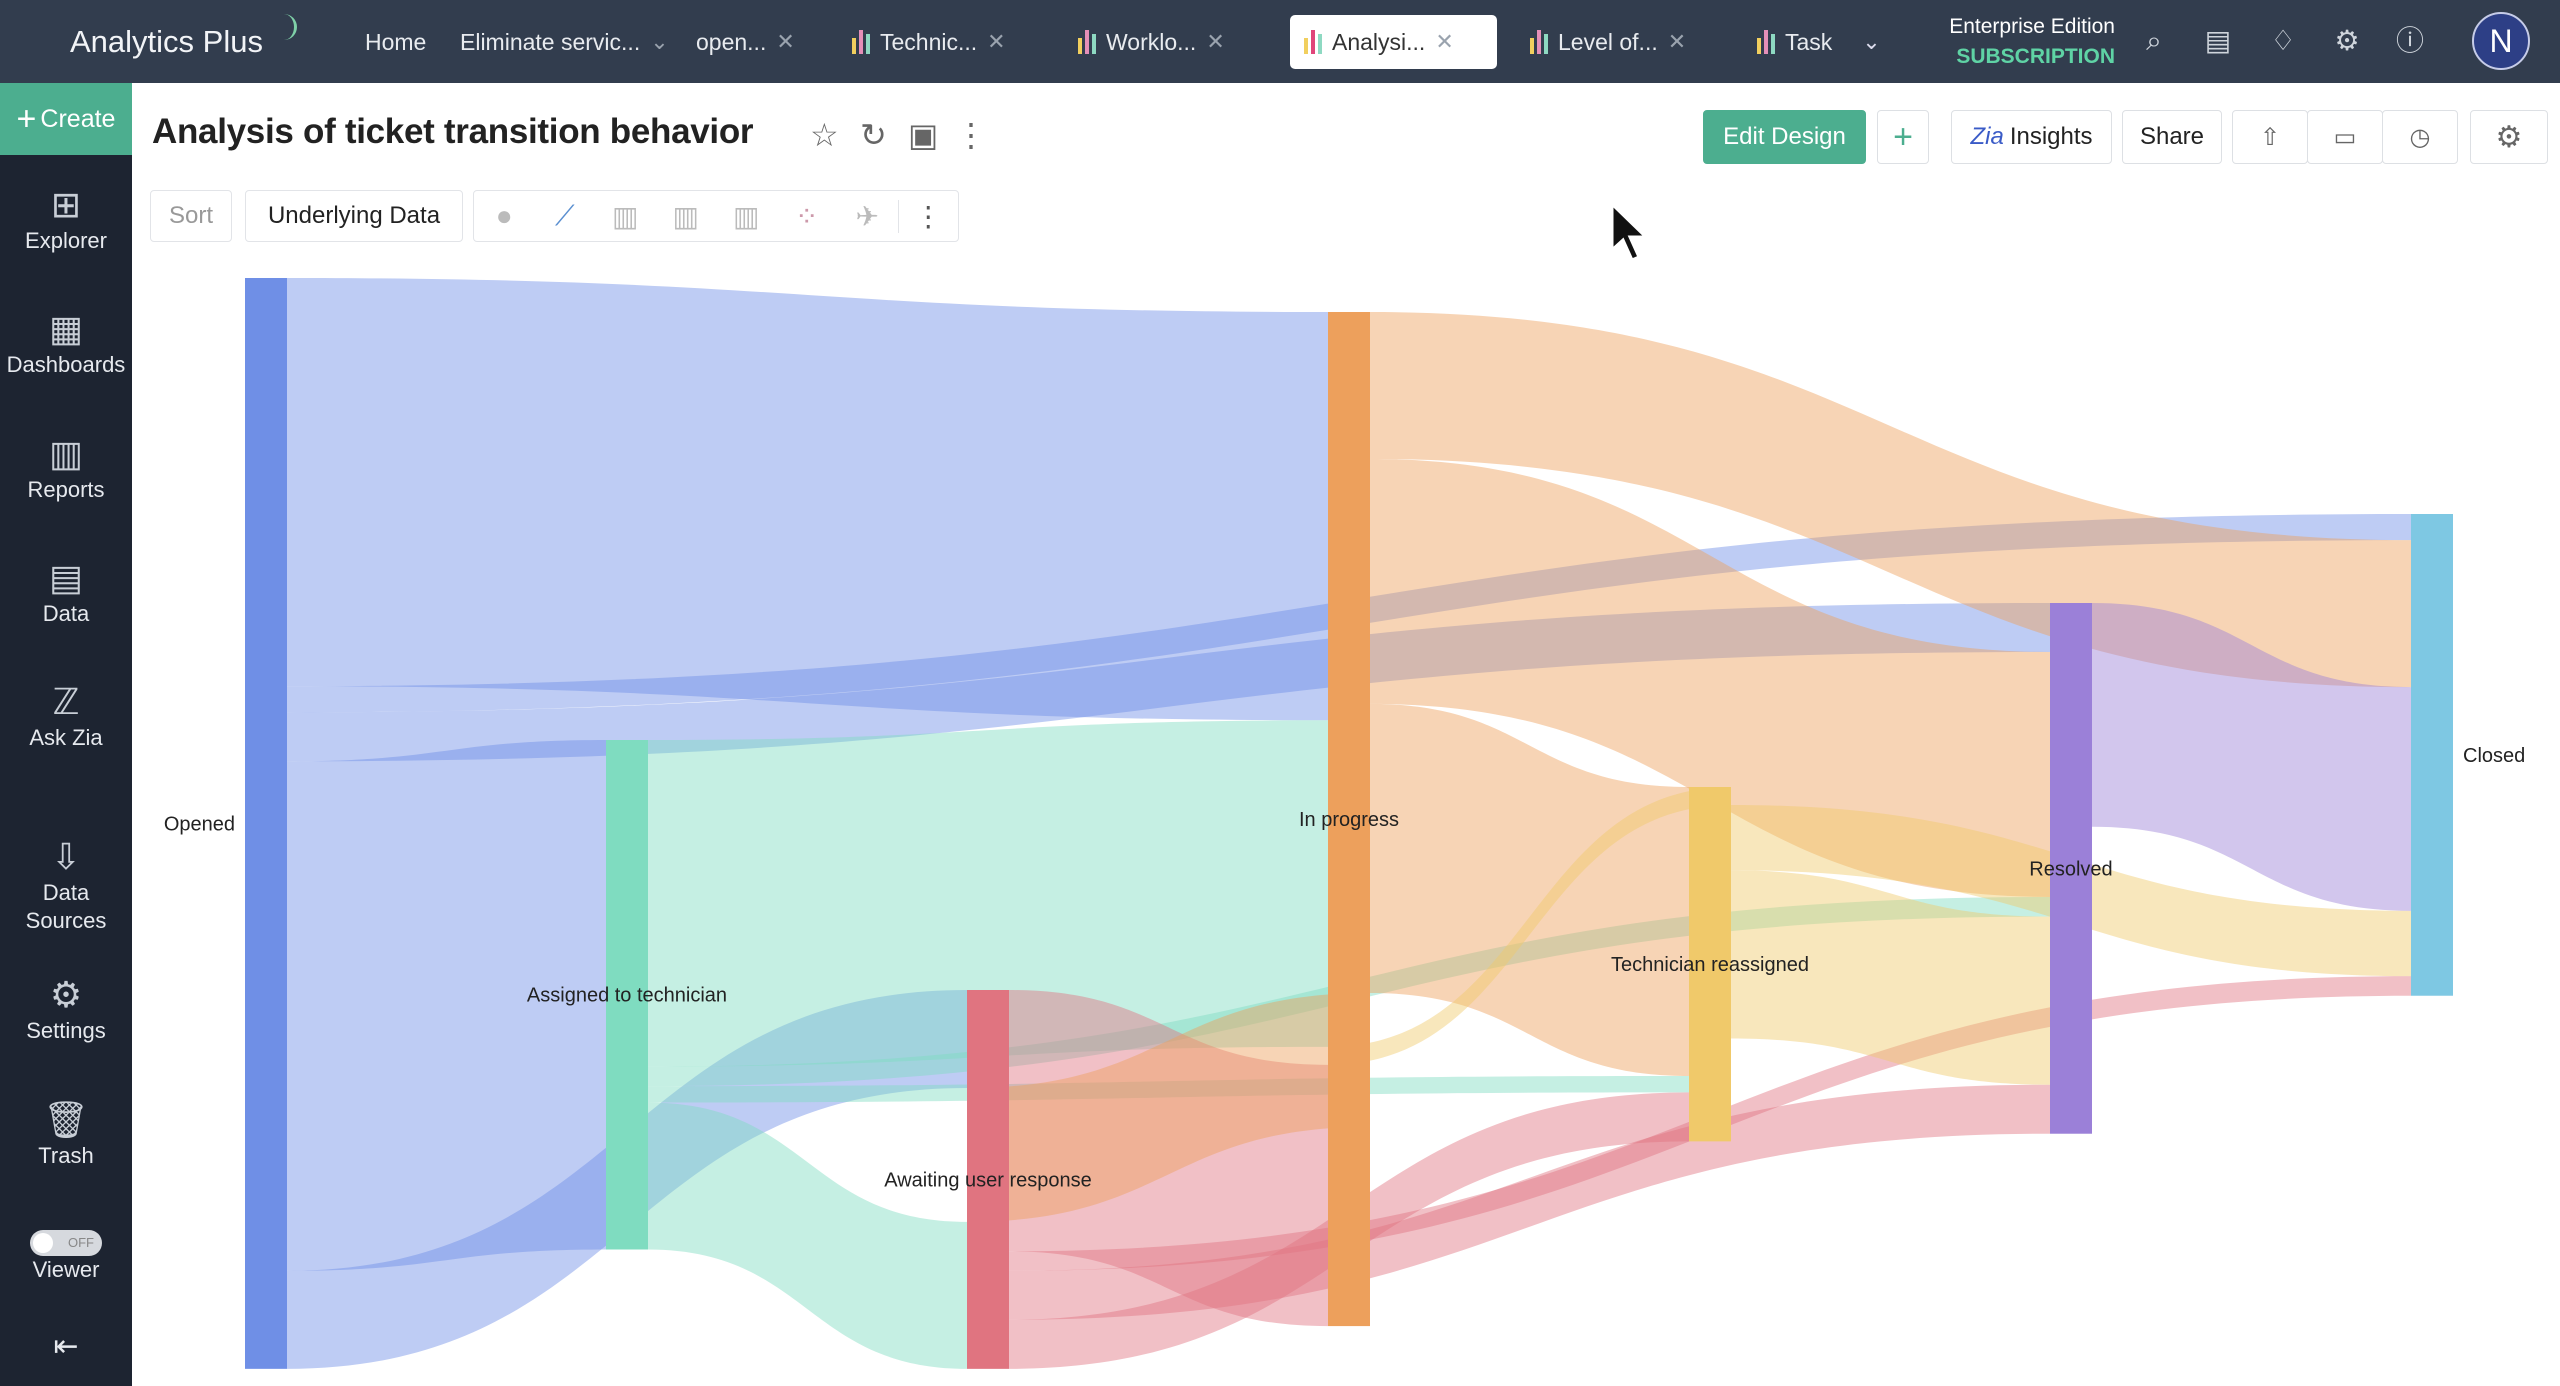  What do you see at coordinates (2218, 40) in the screenshot?
I see `feedback-icon: ▤` at bounding box center [2218, 40].